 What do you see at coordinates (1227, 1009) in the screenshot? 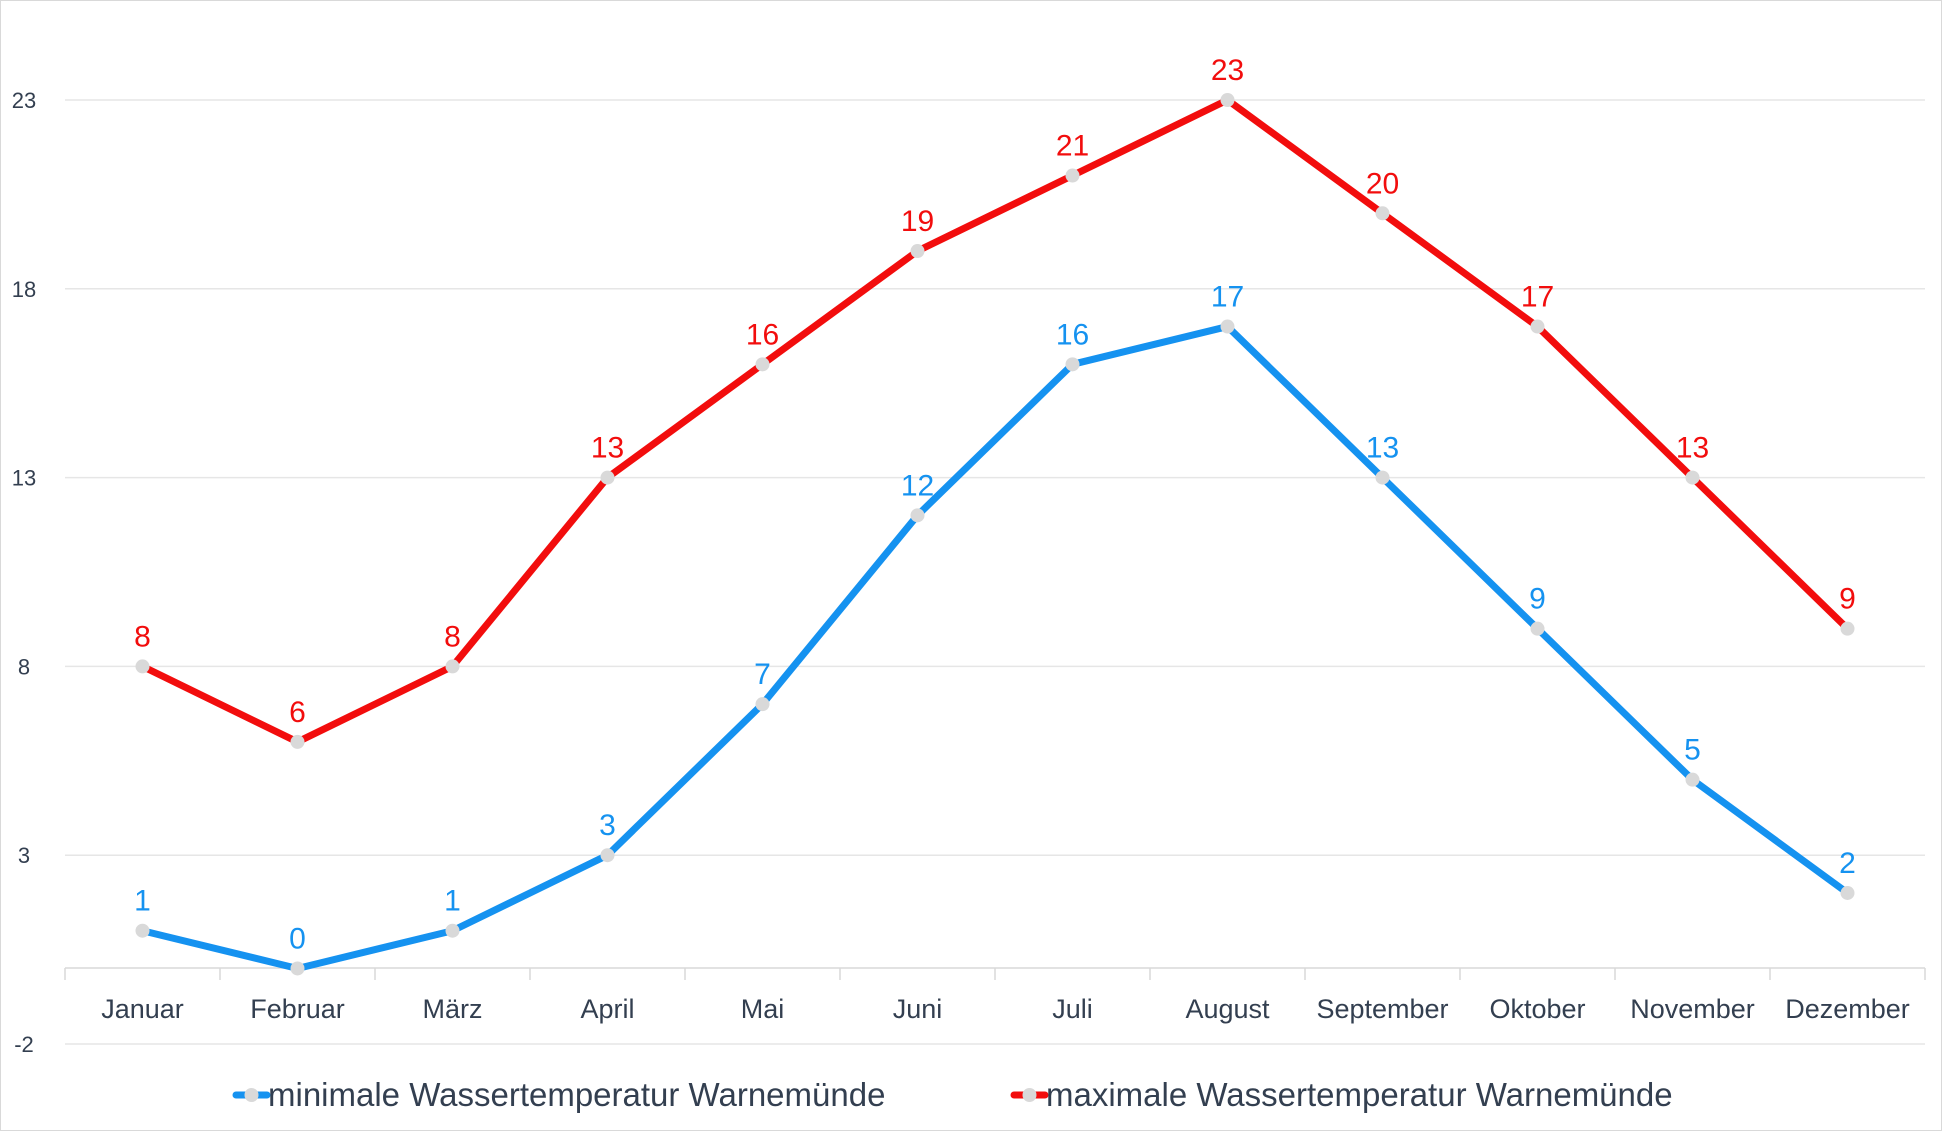
I see `x-tick-label: August` at bounding box center [1227, 1009].